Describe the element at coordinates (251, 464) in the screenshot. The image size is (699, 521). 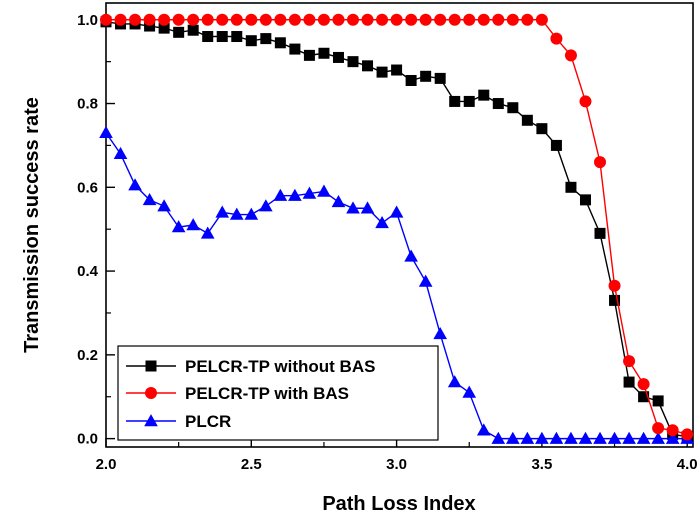
I see `x-tick-label: 2.5` at that location.